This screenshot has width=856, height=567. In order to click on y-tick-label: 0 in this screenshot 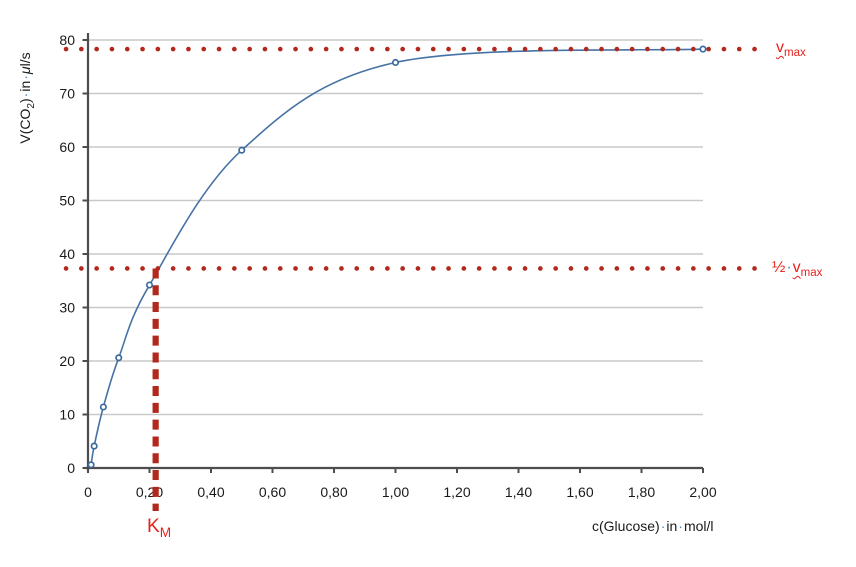, I will do `click(71, 468)`.